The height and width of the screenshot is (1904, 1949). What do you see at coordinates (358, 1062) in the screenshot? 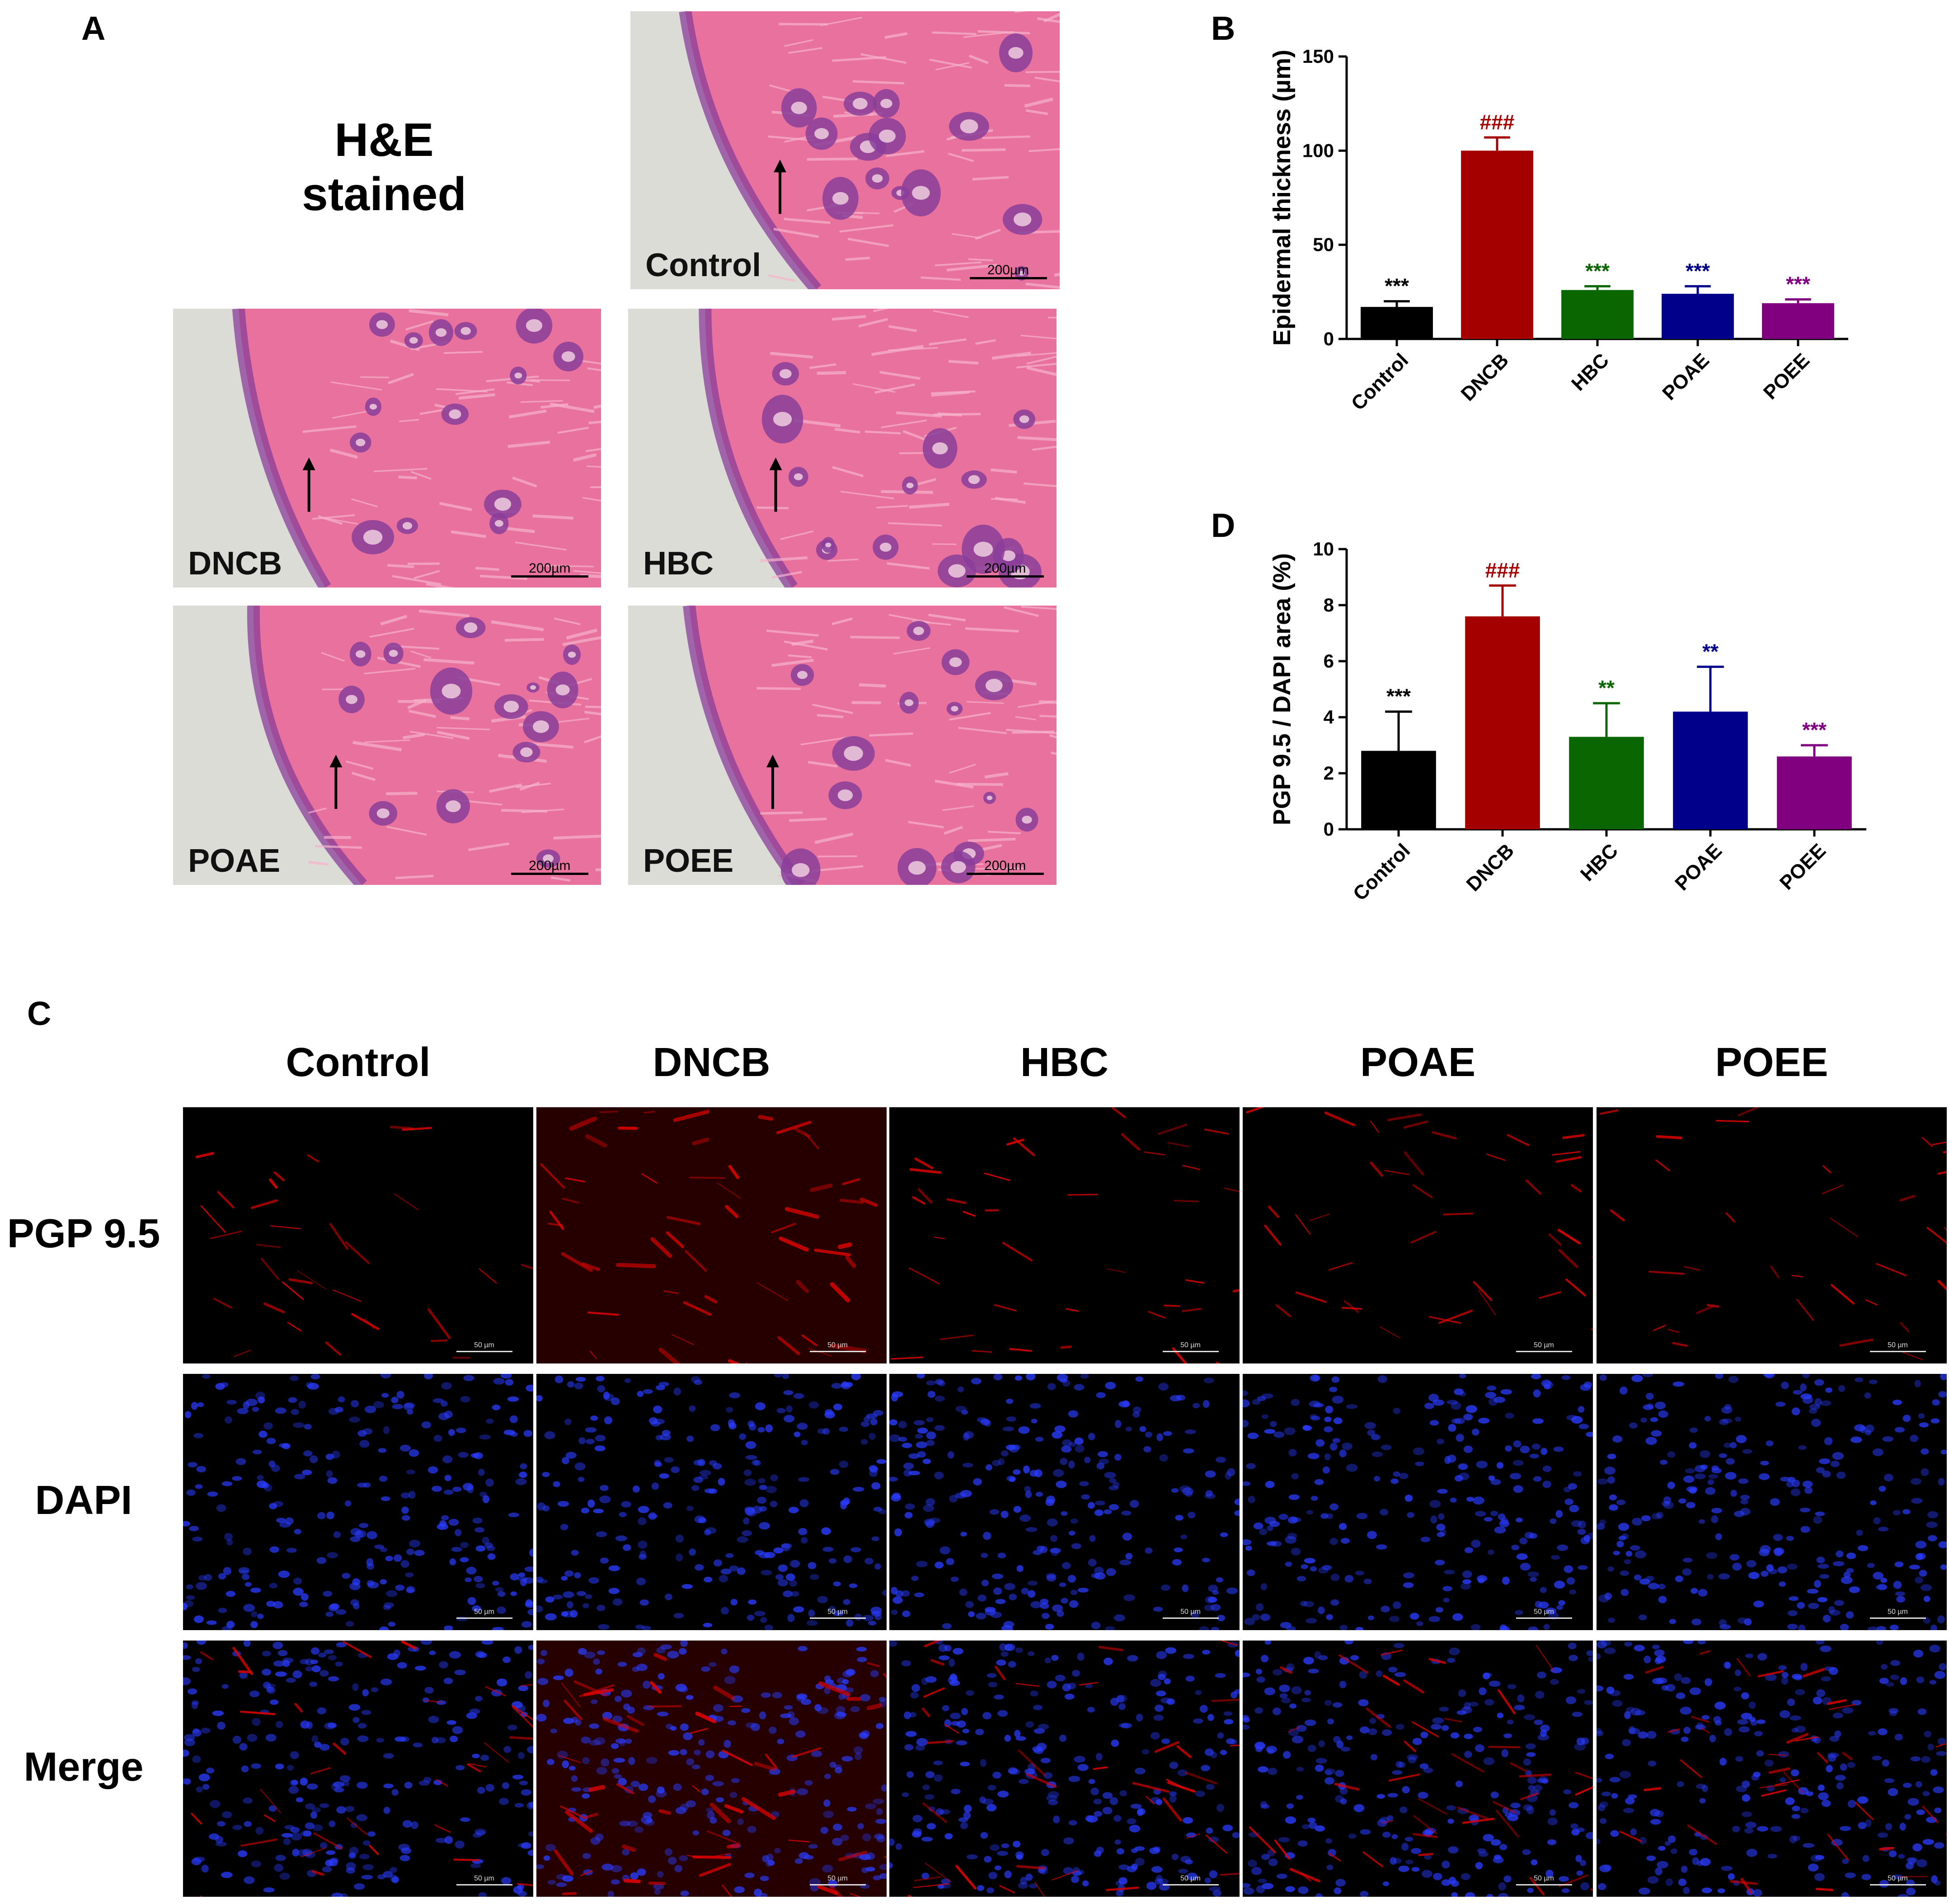
I see `column-header-control: Control` at bounding box center [358, 1062].